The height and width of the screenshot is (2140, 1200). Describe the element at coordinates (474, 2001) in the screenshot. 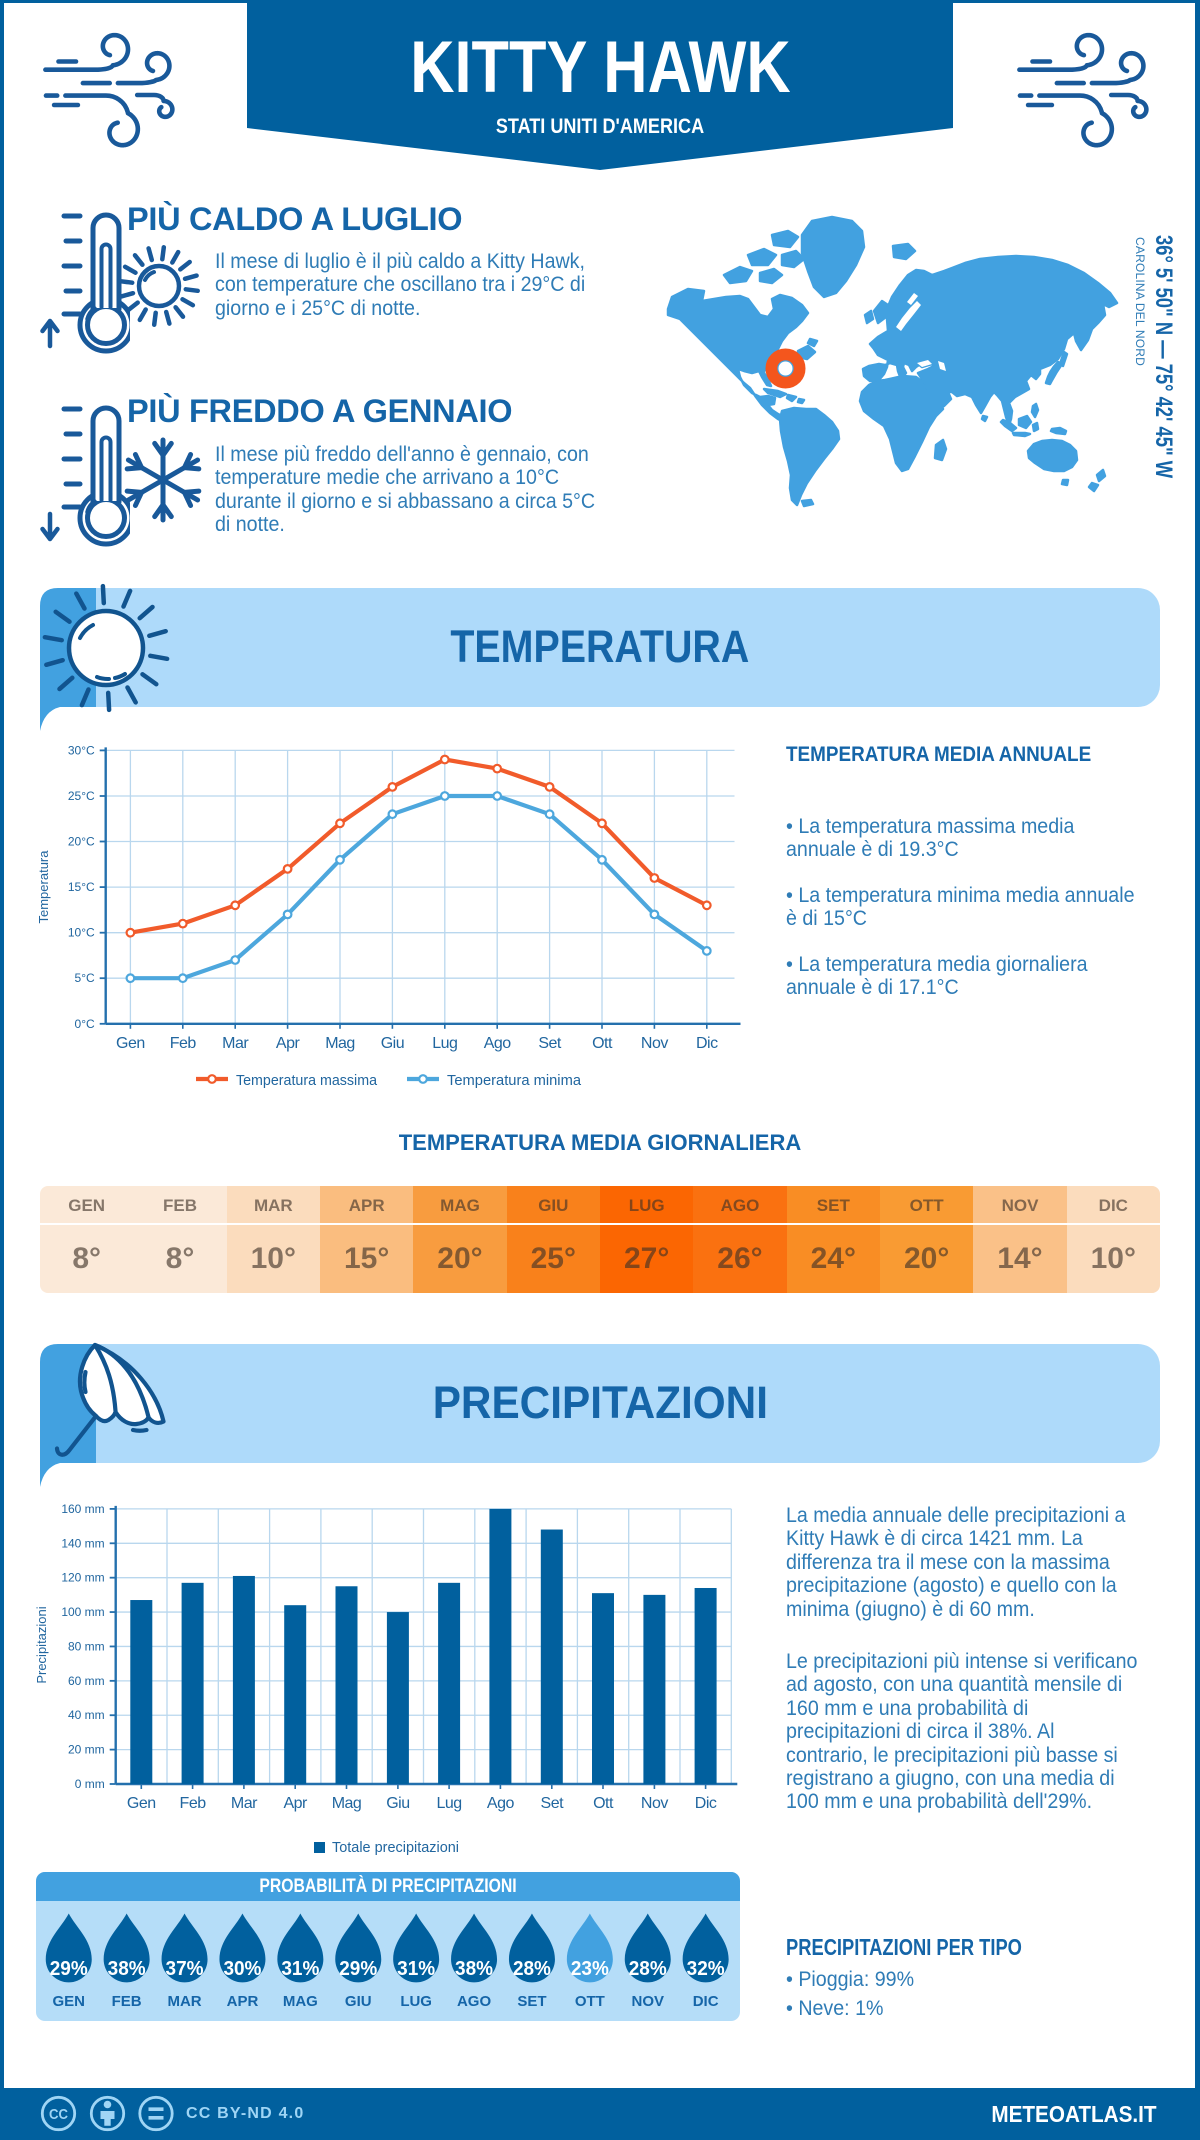

I see `svg-text: AGO` at that location.